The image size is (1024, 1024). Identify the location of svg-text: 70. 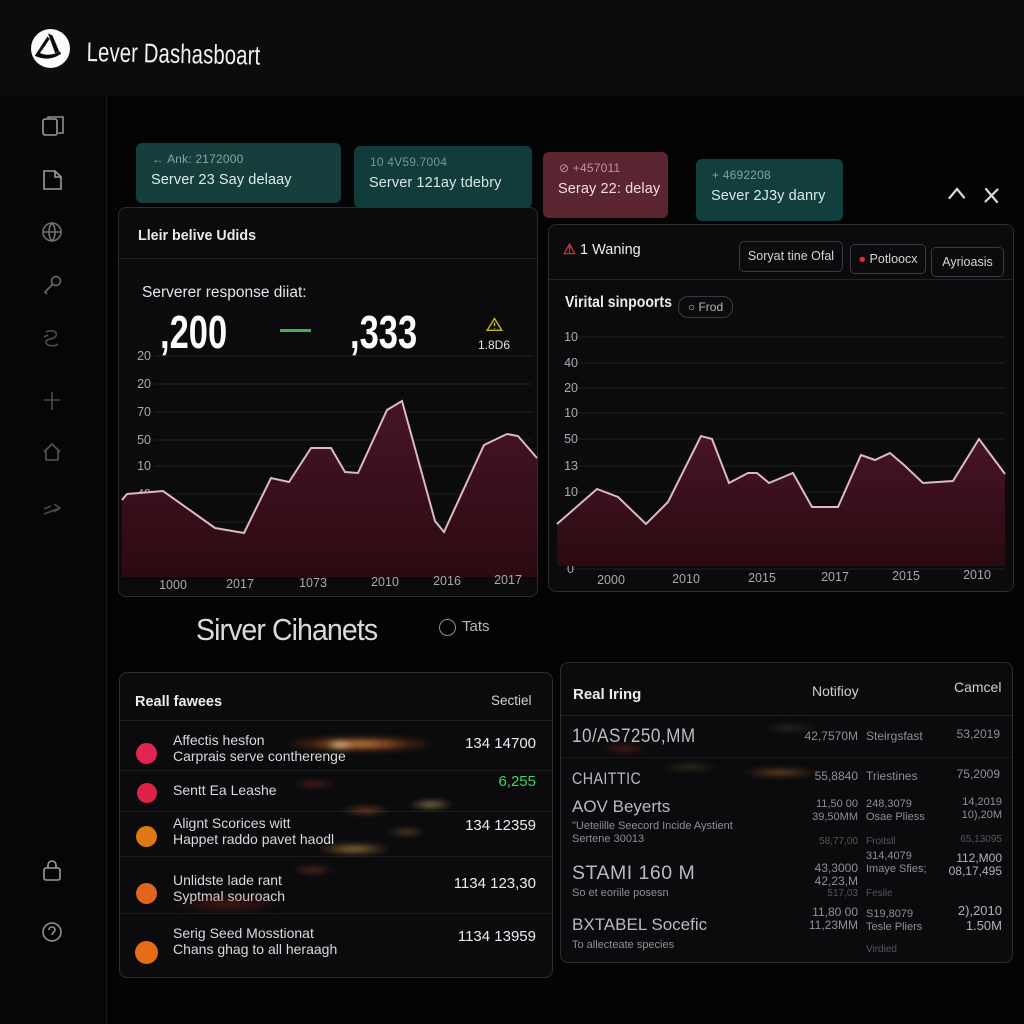
(144, 412).